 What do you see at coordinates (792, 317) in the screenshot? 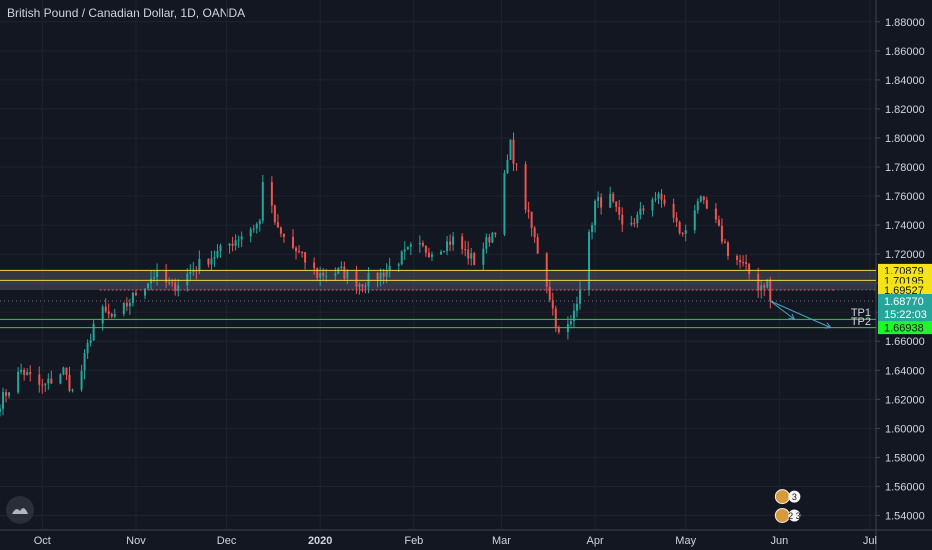
I see `target-arrowhead` at bounding box center [792, 317].